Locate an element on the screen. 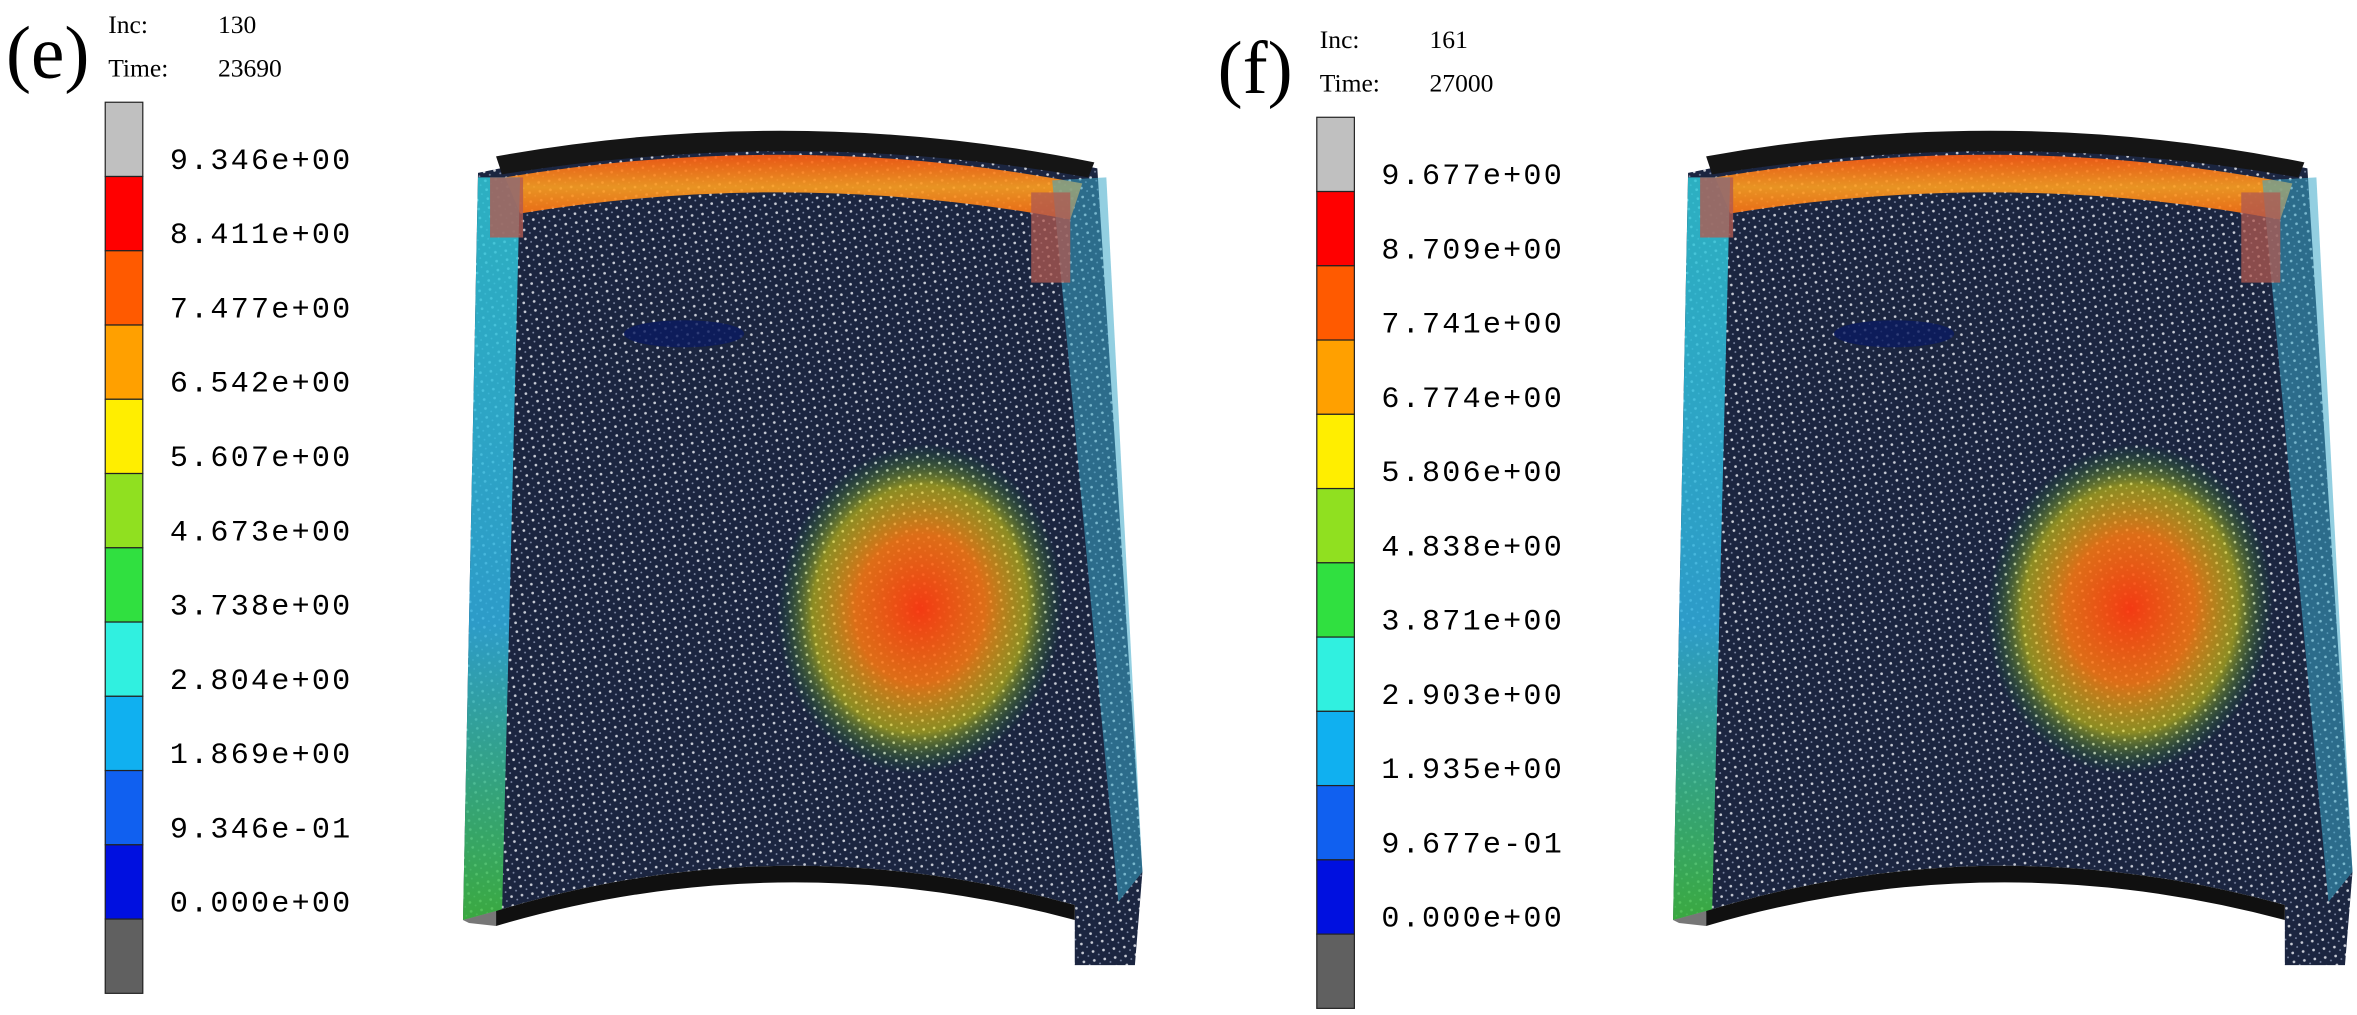  legend-label: 3.871e+00 is located at coordinates (1472, 623).